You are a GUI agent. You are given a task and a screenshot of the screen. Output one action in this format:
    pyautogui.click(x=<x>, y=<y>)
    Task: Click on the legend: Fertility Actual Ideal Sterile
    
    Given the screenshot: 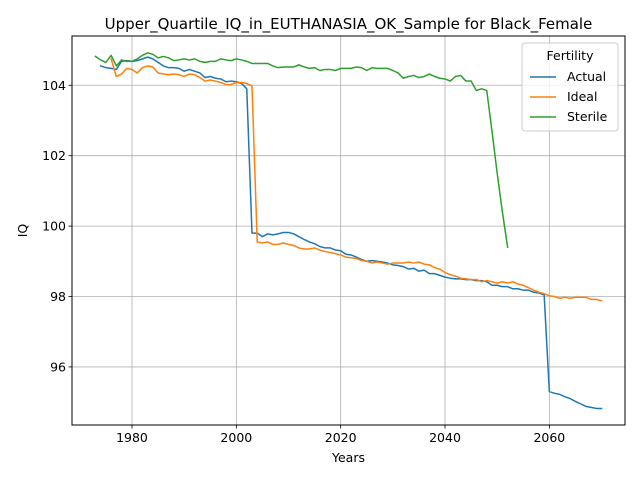 What is the action you would take?
    pyautogui.click(x=570, y=87)
    